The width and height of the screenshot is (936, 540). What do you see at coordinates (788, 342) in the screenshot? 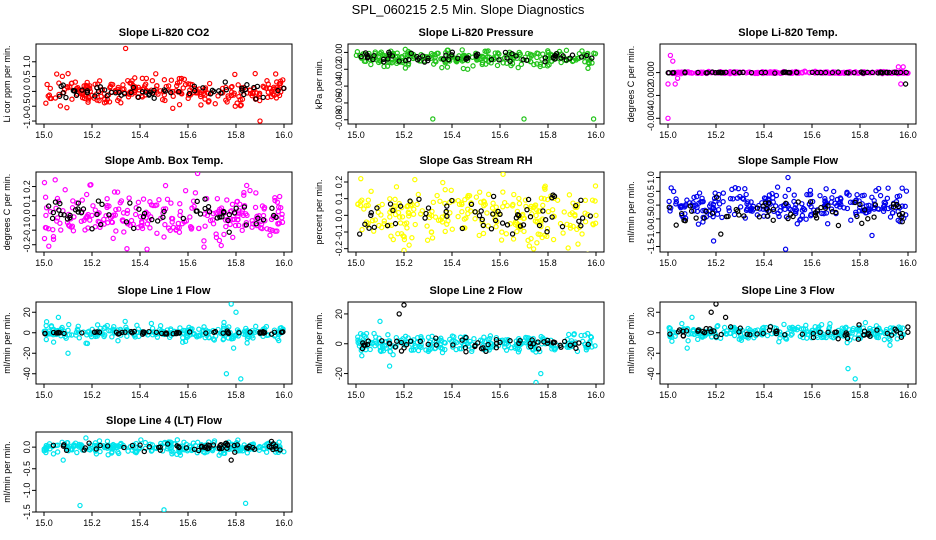
I see `points-layer` at bounding box center [788, 342].